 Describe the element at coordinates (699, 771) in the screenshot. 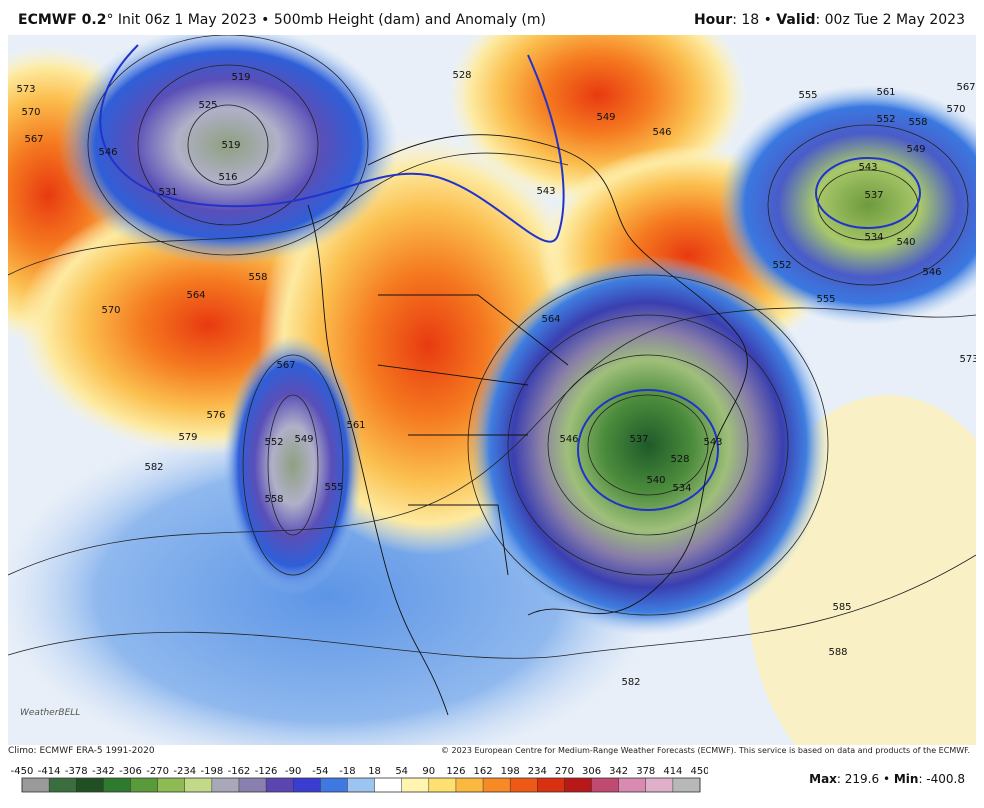

I see `colorbar-tick-label: 450` at that location.